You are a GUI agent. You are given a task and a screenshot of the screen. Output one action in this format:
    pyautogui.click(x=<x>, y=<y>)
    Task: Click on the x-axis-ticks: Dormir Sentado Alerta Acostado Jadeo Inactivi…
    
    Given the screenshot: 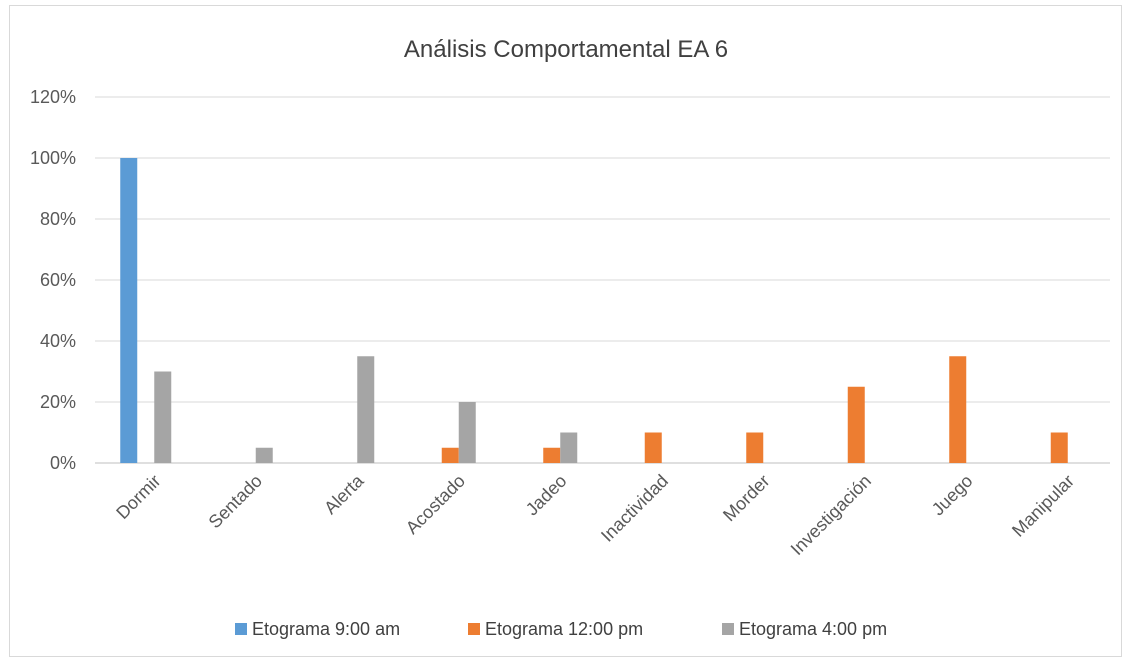 What is the action you would take?
    pyautogui.click(x=595, y=514)
    